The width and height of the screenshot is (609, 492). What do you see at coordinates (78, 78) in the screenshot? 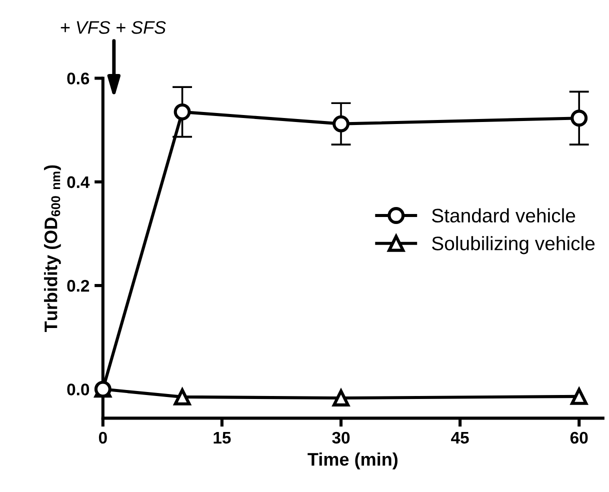
I see `y-tick-label: 0.6` at bounding box center [78, 78].